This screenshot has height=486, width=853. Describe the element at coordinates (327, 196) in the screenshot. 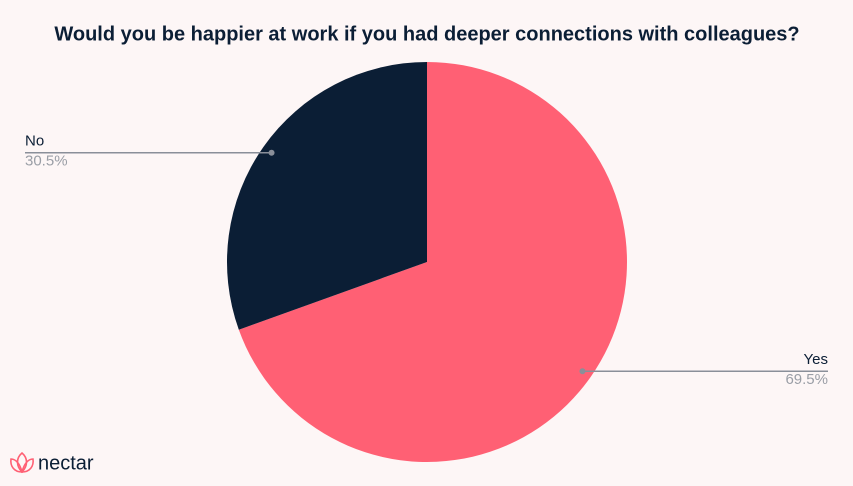

I see `pie-slice` at that location.